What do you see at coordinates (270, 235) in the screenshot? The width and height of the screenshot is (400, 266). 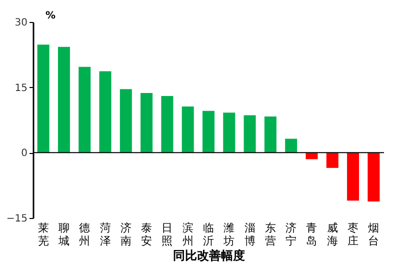 I see `x-tick-label: 东营` at bounding box center [270, 235].